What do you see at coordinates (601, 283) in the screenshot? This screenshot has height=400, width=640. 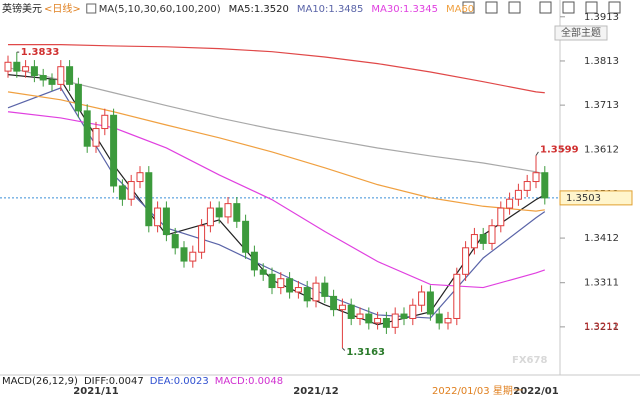 I see `y-tick-label: 1.3311` at bounding box center [601, 283].